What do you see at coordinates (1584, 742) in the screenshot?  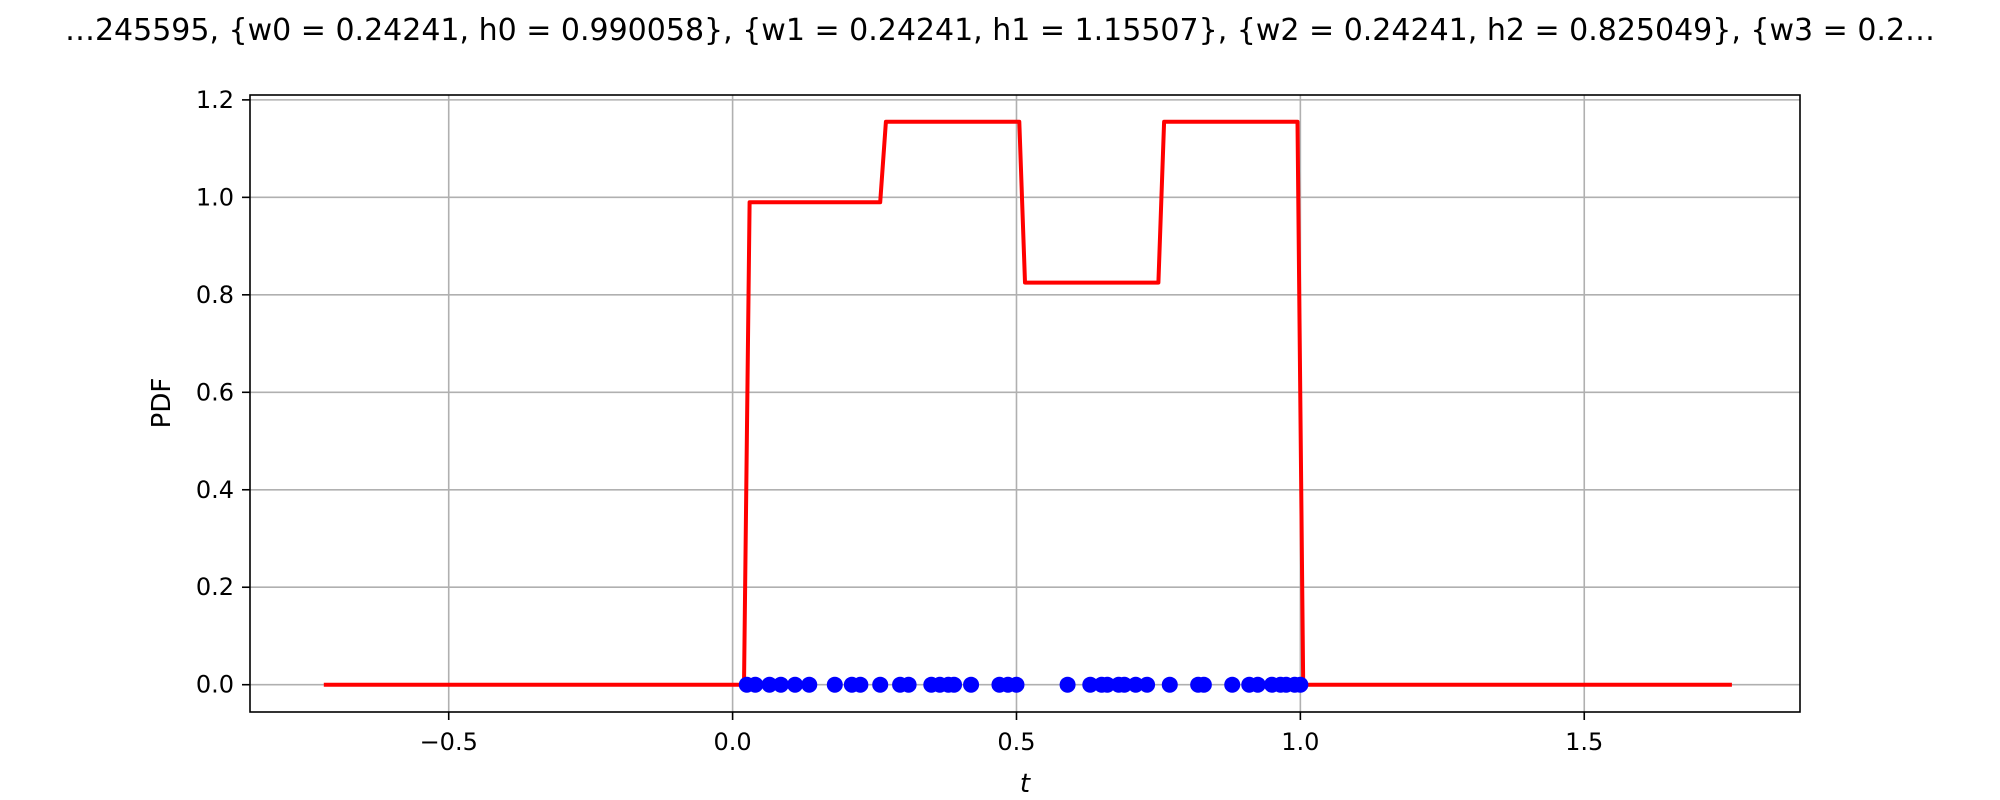 I see `x-tick-label: 1.5` at bounding box center [1584, 742].